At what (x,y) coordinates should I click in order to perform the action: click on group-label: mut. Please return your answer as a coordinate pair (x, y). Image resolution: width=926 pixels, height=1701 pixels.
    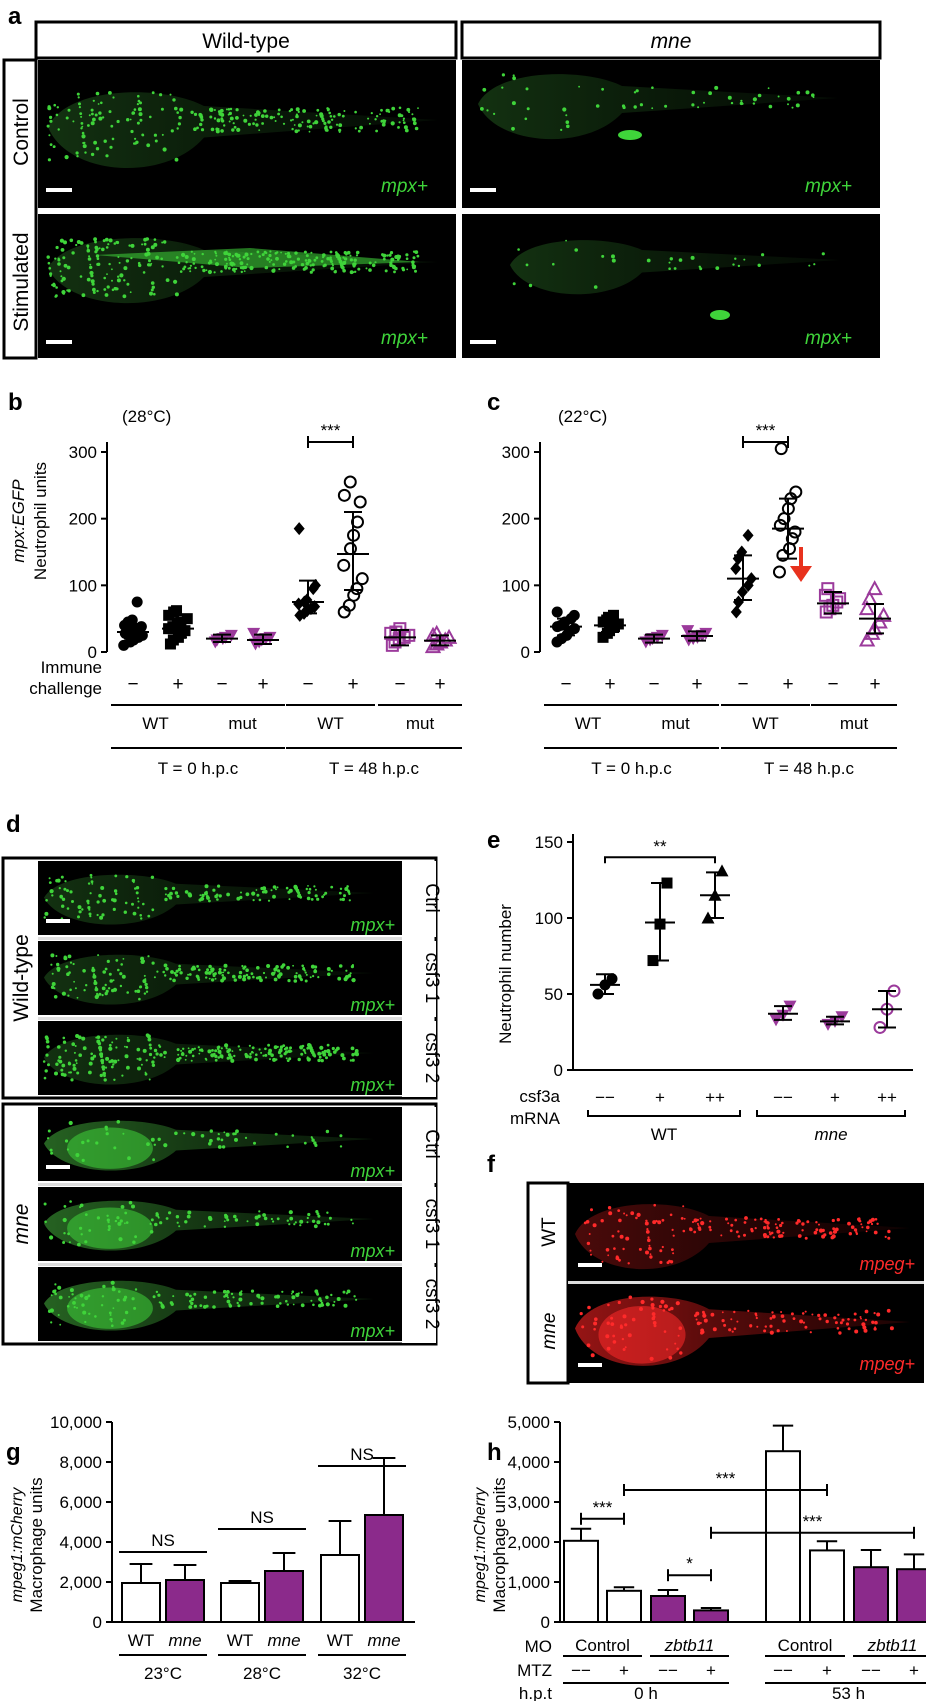
    Looking at the image, I should click on (242, 723).